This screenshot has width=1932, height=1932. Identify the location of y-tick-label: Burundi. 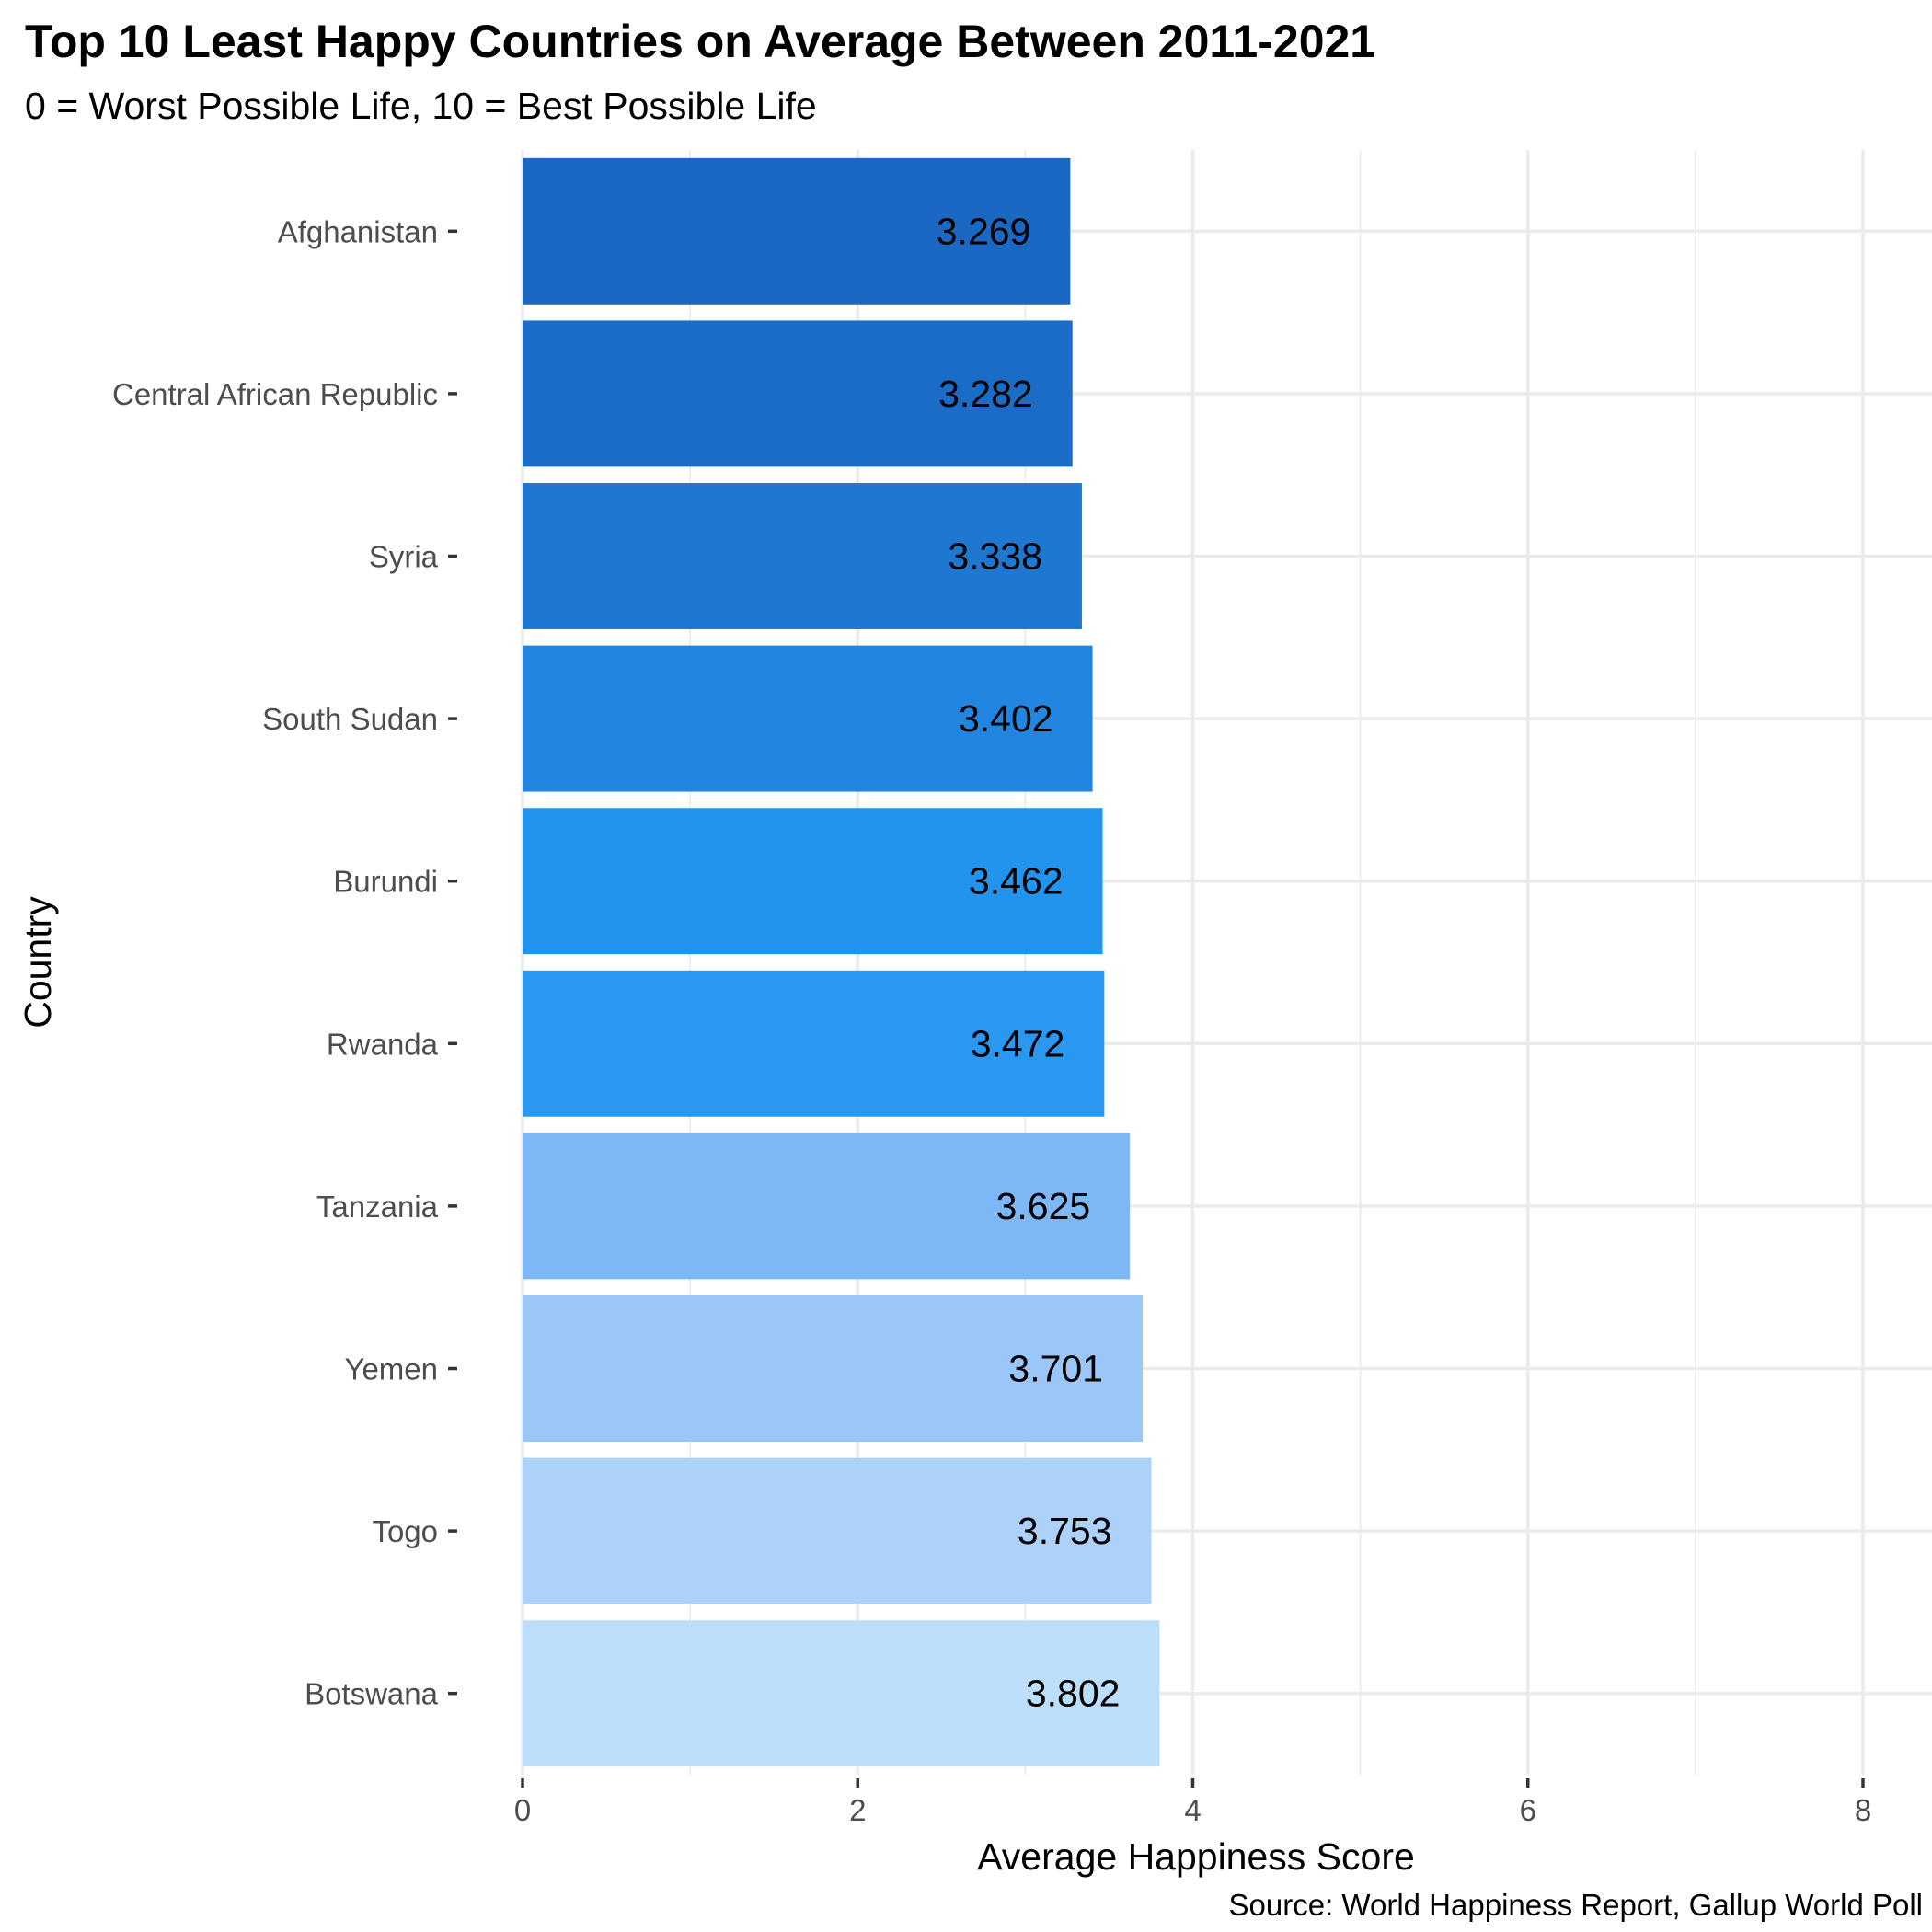
(385, 882).